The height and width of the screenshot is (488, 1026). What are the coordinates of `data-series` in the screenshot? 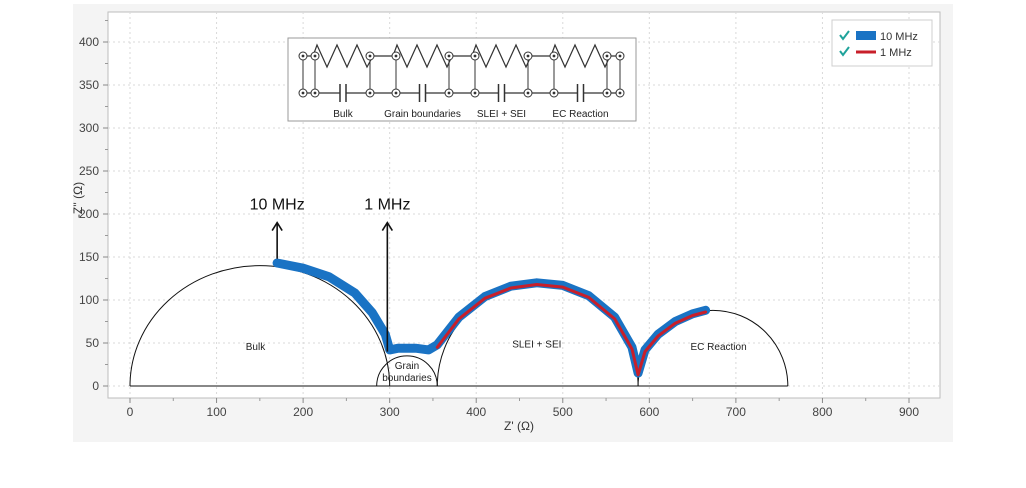 It's located at (491, 318).